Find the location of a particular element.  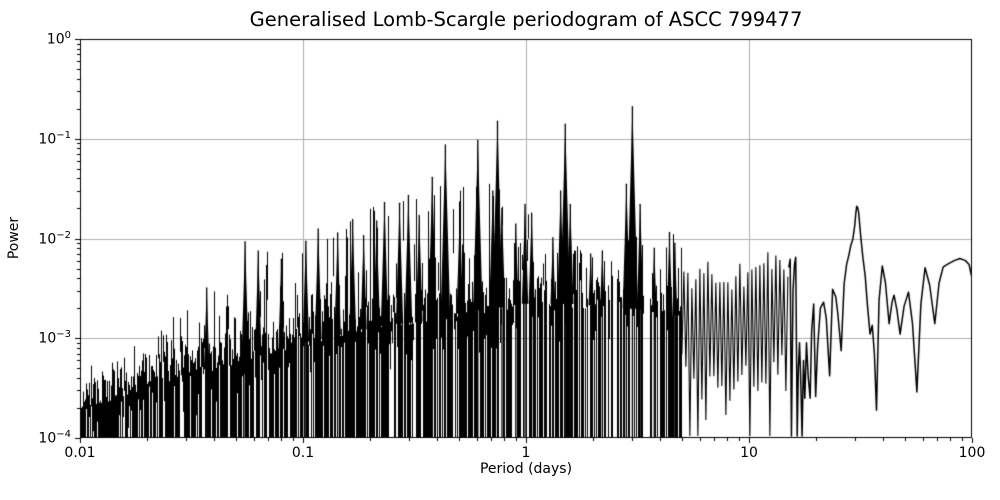

y-tick-label: 10⁻³ is located at coordinates (54, 338).